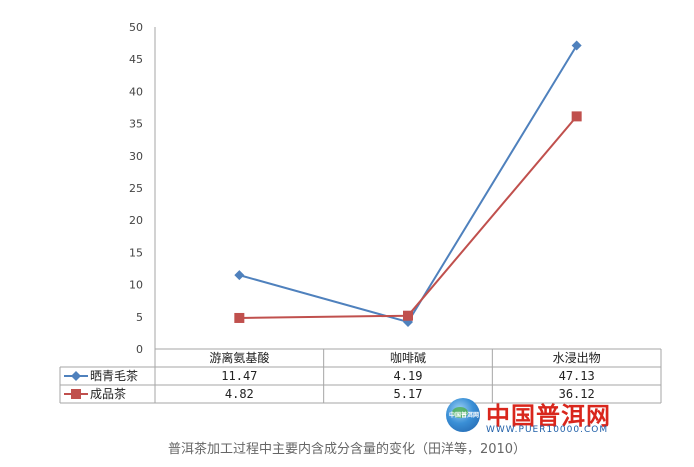 This screenshot has height=467, width=694. I want to click on figure-caption: 普洱茶加工过程中主要内含成分含量的变化（田洋等，2010）, so click(347, 449).